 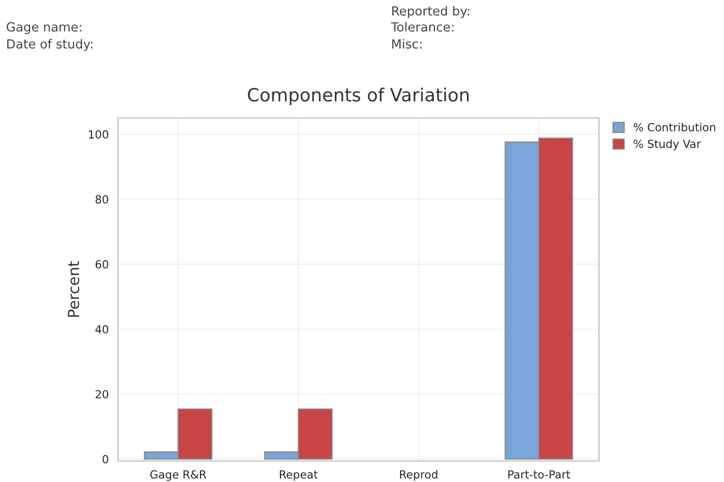 I want to click on text: Tolerance:, so click(x=422, y=27).